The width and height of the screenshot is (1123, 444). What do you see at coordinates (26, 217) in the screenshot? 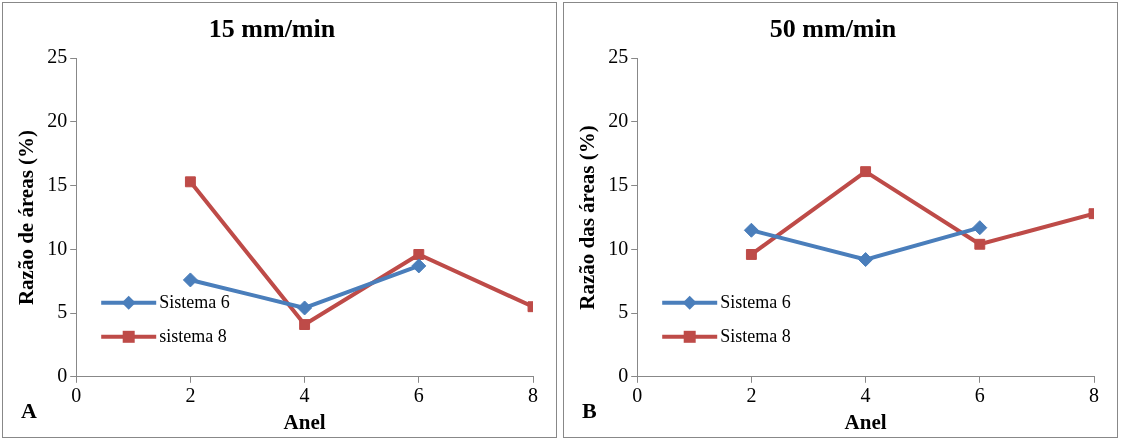
I see `y-axis-title: Razão de áreas (%)` at bounding box center [26, 217].